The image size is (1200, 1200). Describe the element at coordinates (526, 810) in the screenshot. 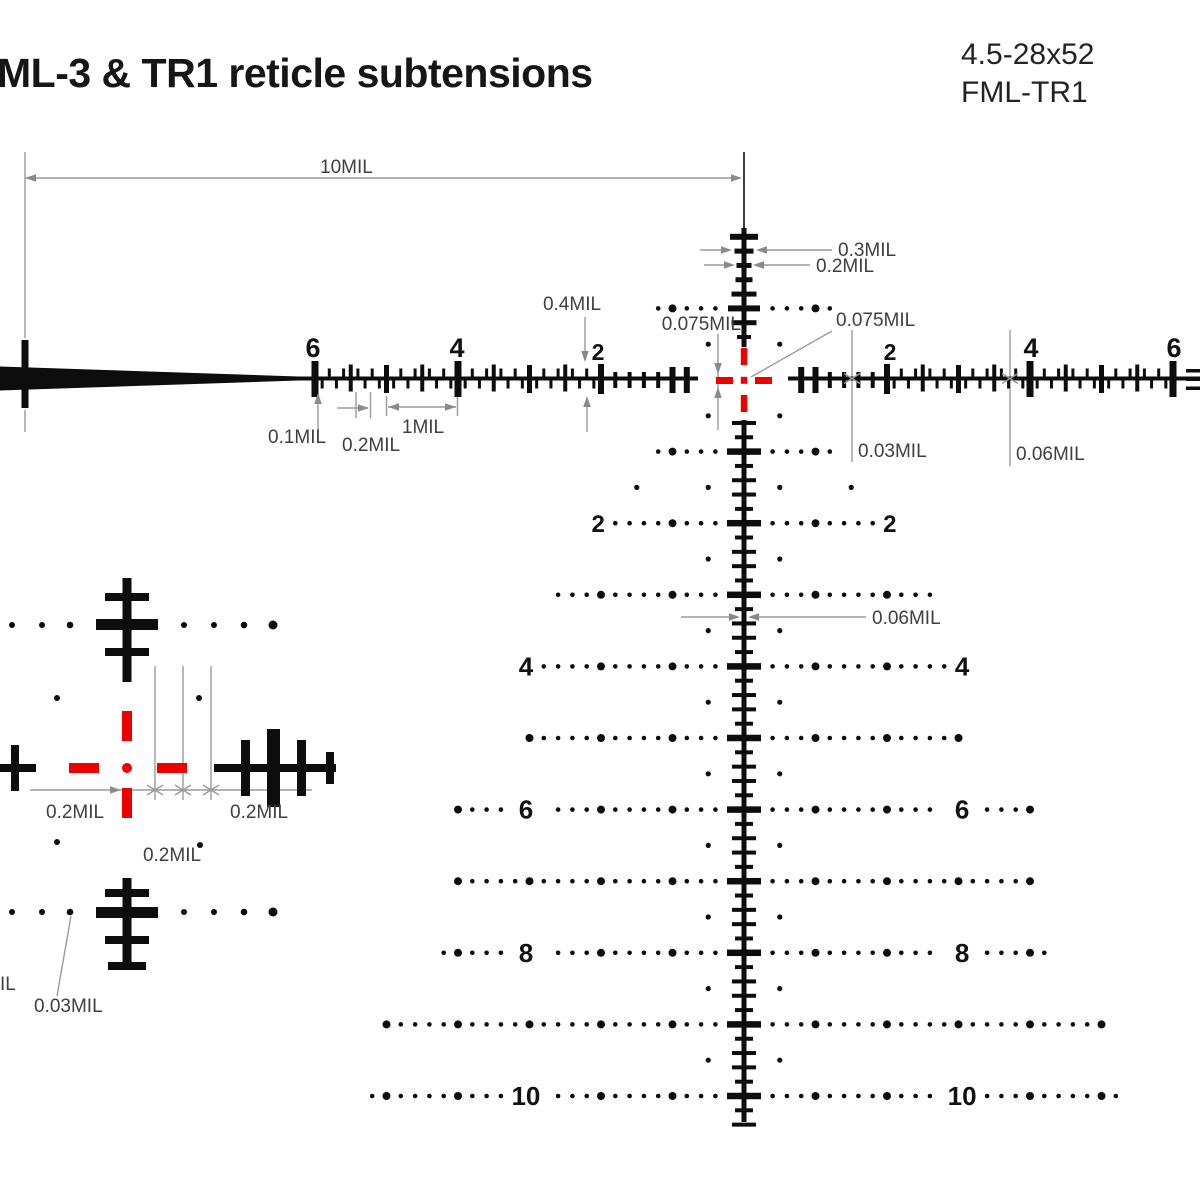

I see `v-scale-number: 6` at that location.